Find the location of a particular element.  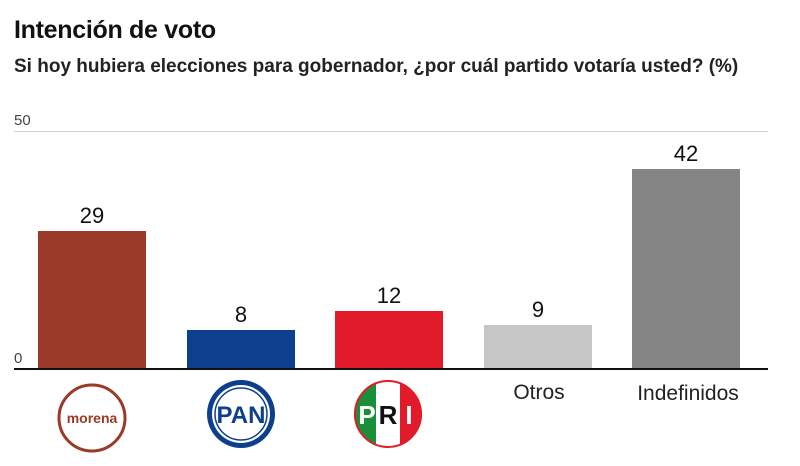

morena-logo-ring is located at coordinates (92, 418).